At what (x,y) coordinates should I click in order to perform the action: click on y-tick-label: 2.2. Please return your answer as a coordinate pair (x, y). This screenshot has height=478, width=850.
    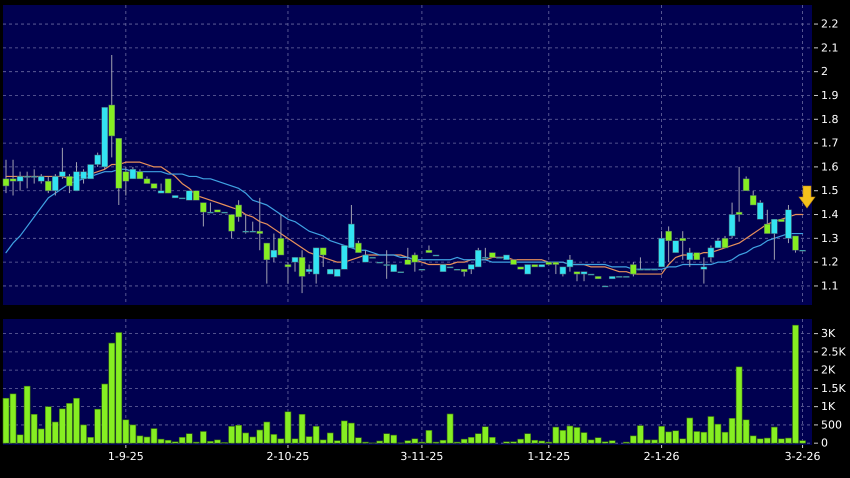
    Looking at the image, I should click on (829, 24).